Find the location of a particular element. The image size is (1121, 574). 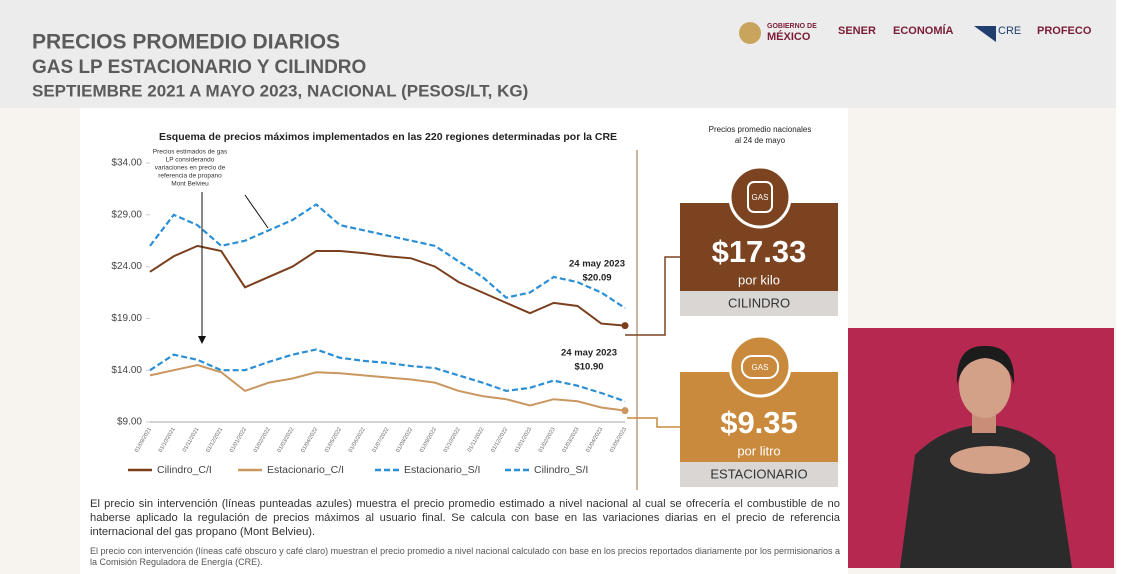

interpreter-video is located at coordinates (981, 448).